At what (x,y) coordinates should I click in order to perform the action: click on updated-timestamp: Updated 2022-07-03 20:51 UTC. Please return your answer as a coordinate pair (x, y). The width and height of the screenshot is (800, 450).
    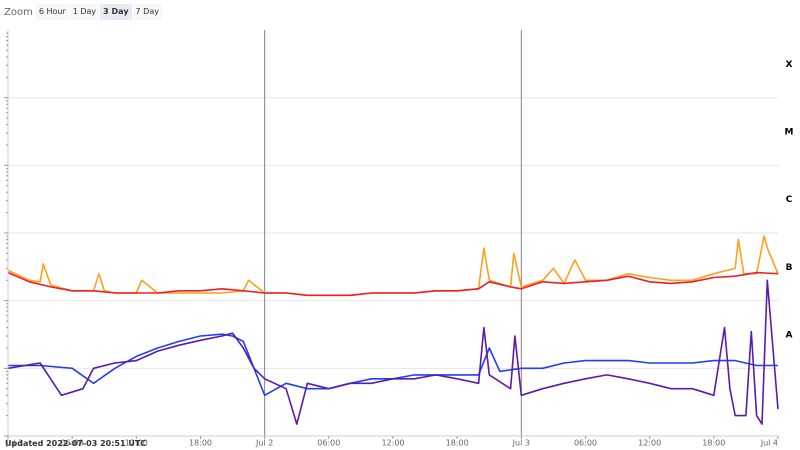
    Looking at the image, I should click on (76, 443).